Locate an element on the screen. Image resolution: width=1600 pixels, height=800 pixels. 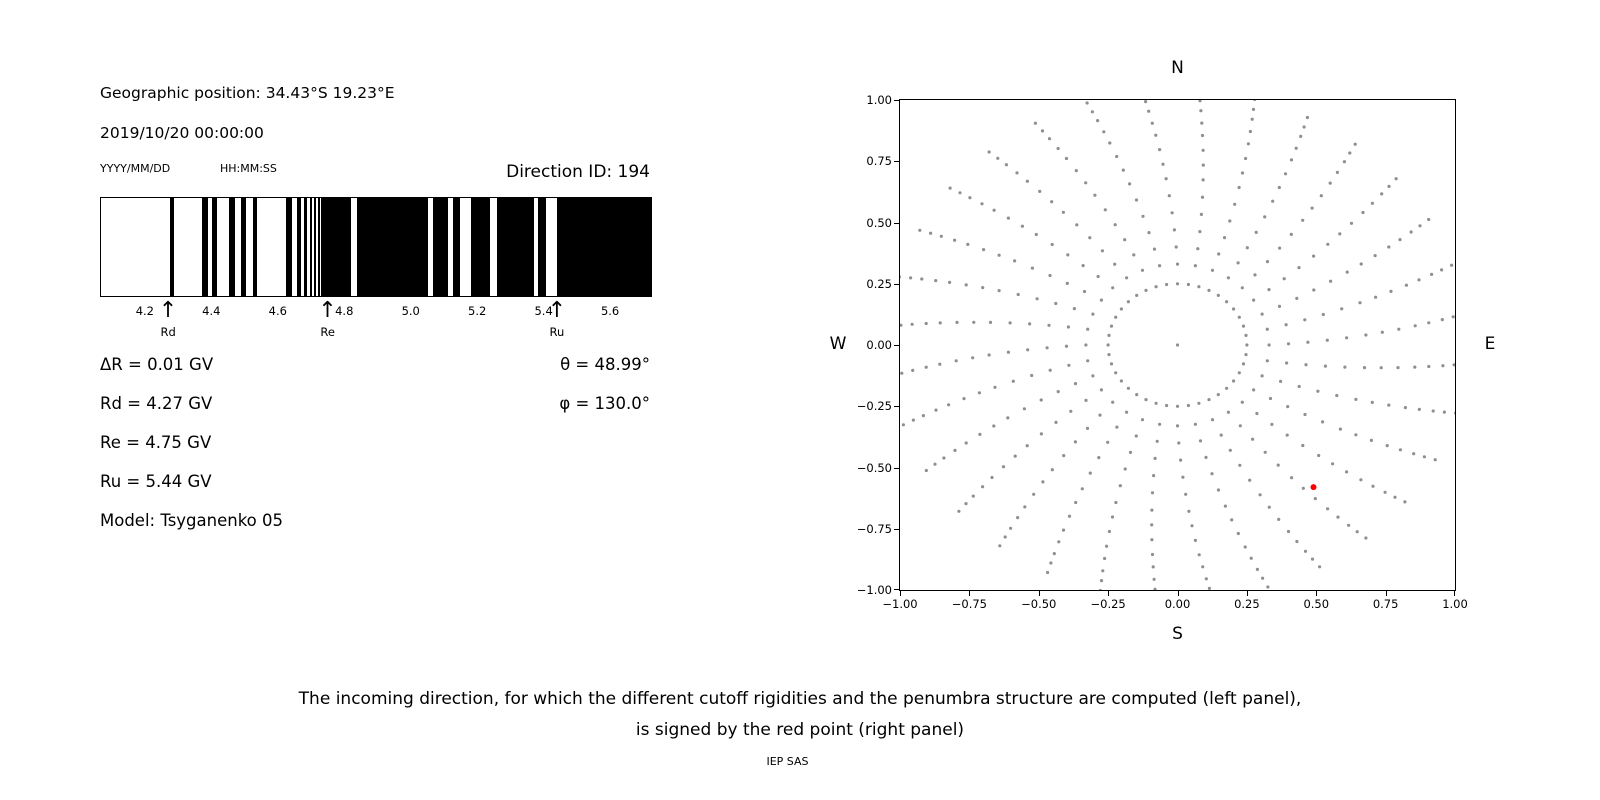
penumbra-axis-tick-label: 5.0 is located at coordinates (410, 311).